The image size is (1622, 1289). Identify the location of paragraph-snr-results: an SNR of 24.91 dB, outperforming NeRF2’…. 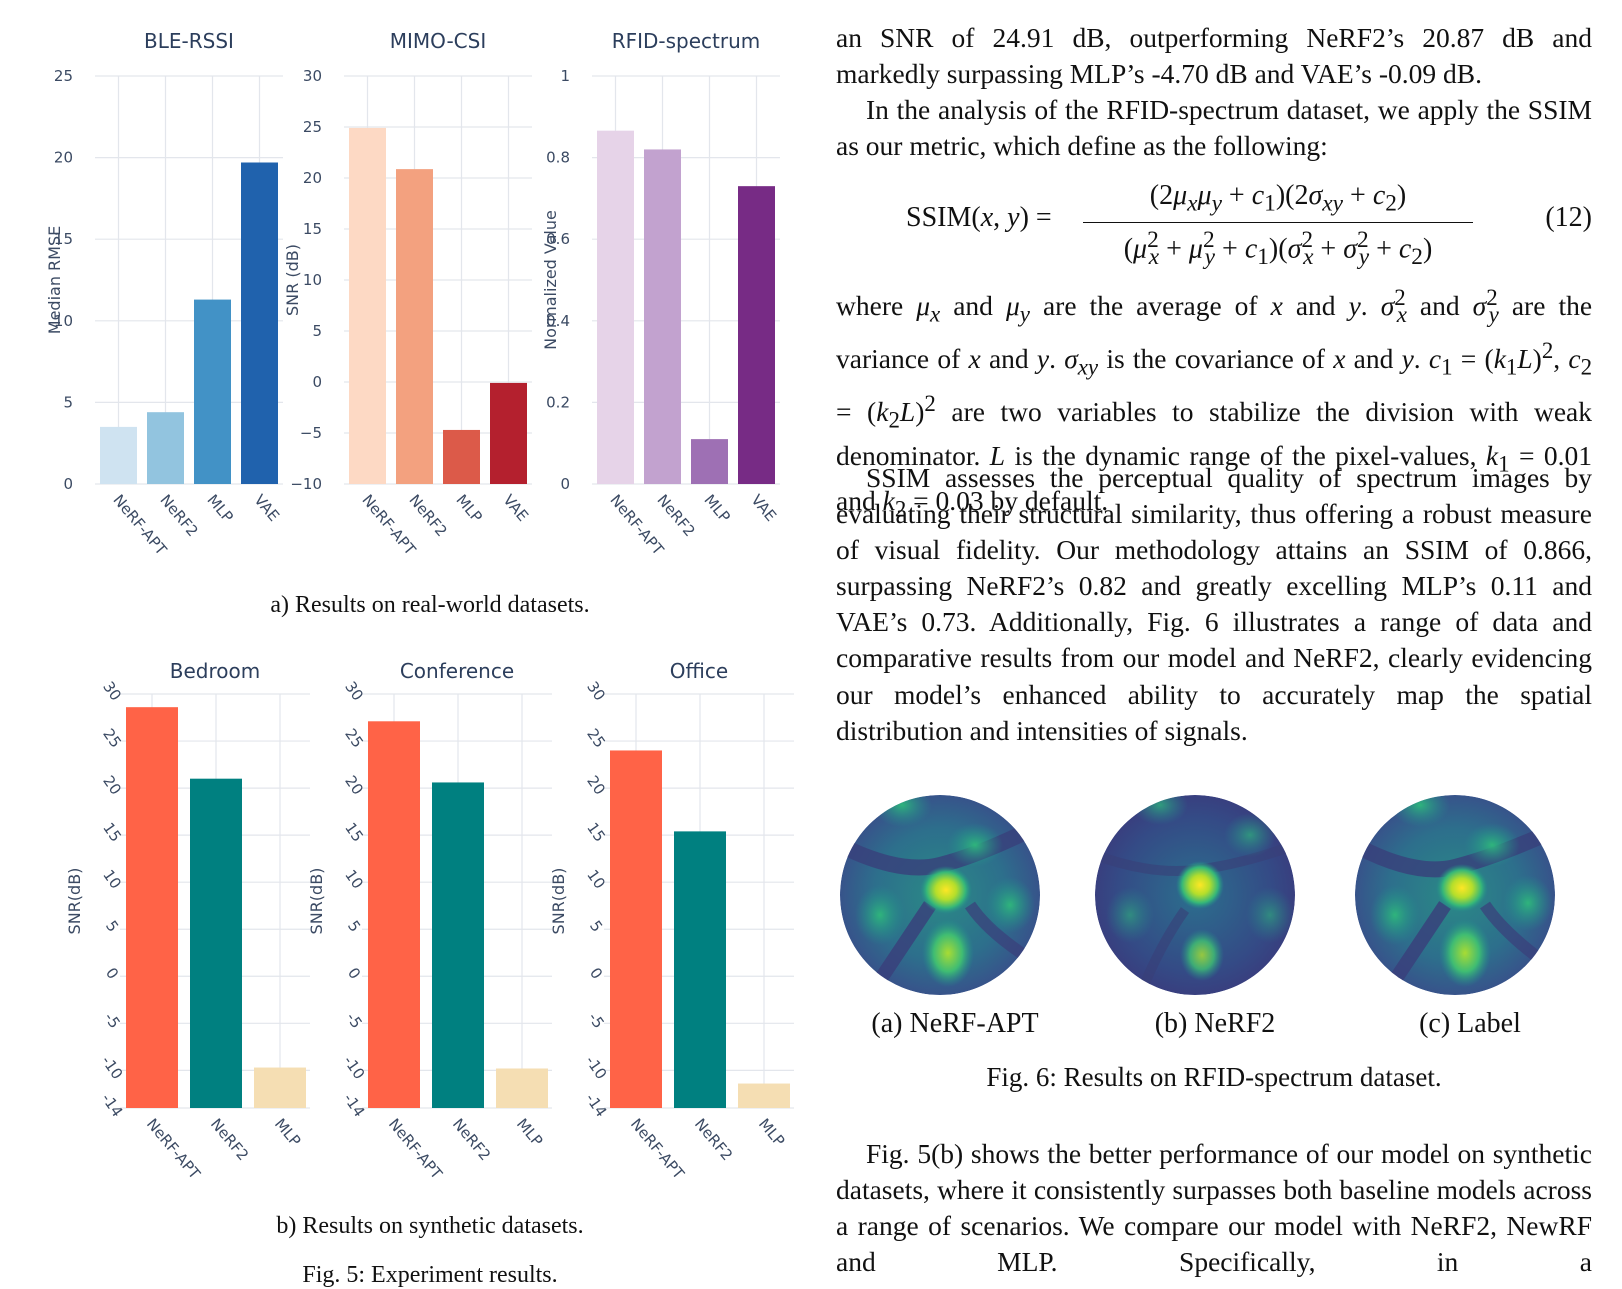
(1214, 56).